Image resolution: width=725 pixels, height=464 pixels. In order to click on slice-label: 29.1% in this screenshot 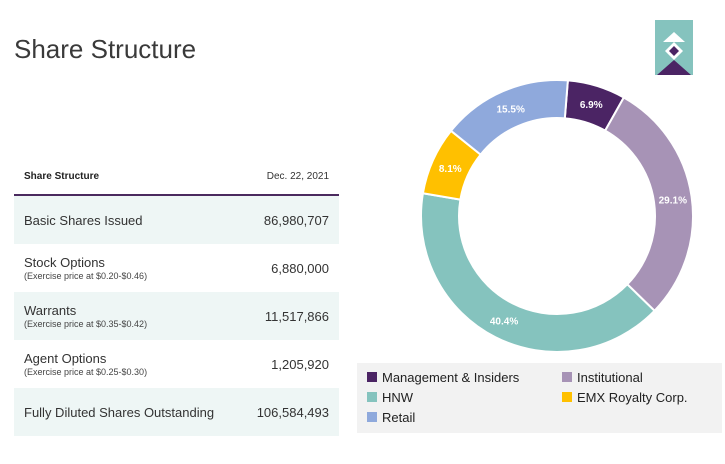, I will do `click(673, 200)`.